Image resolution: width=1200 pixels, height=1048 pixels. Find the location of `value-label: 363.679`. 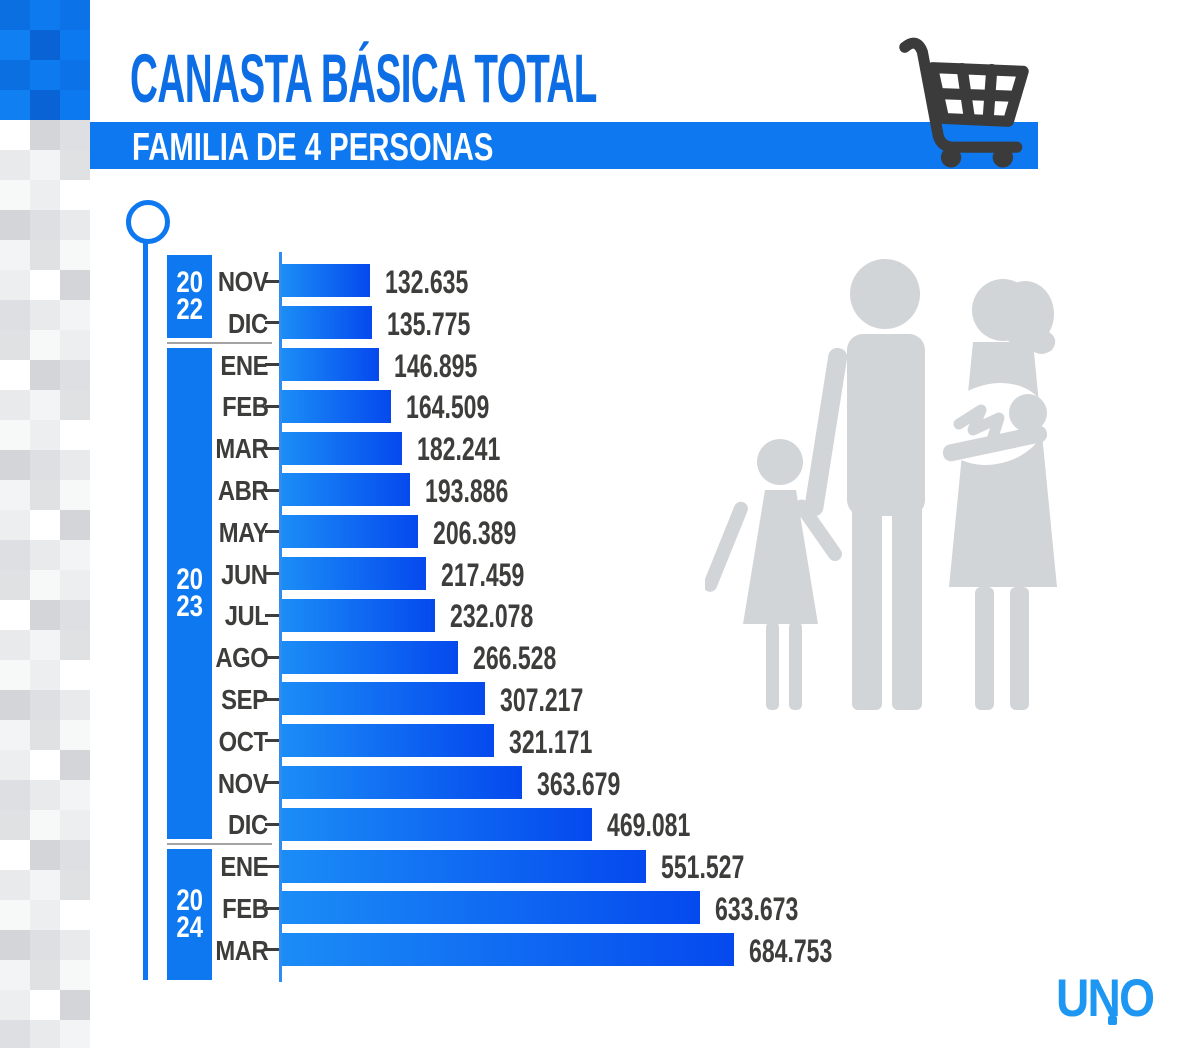

value-label: 363.679 is located at coordinates (579, 783).